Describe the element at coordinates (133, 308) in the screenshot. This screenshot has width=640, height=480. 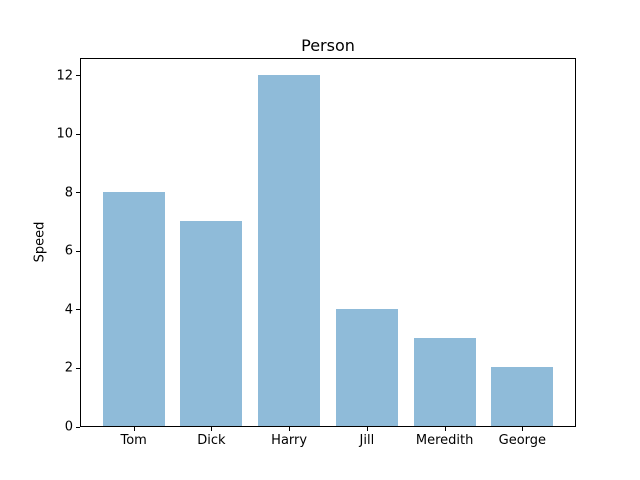
I see `bar-tom` at that location.